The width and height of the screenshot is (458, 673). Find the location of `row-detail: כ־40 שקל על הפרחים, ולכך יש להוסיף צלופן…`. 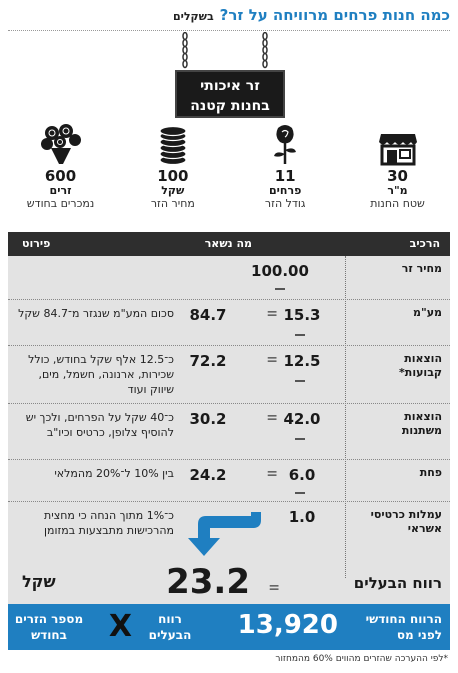

row-detail: כ־40 שקל על הפרחים, ולכך יש להוסיף צלופן… is located at coordinates (99, 425).